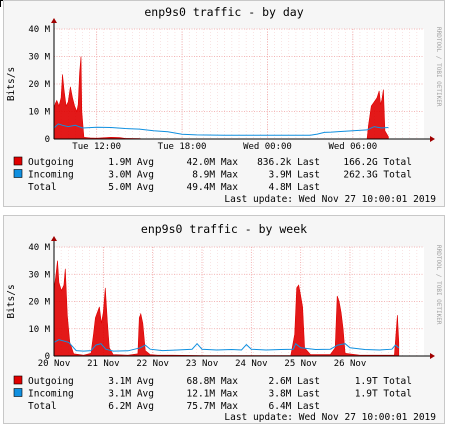  Describe the element at coordinates (215, 175) in the screenshot. I see `day-legend-max-incoming: 8.9M Max` at that location.